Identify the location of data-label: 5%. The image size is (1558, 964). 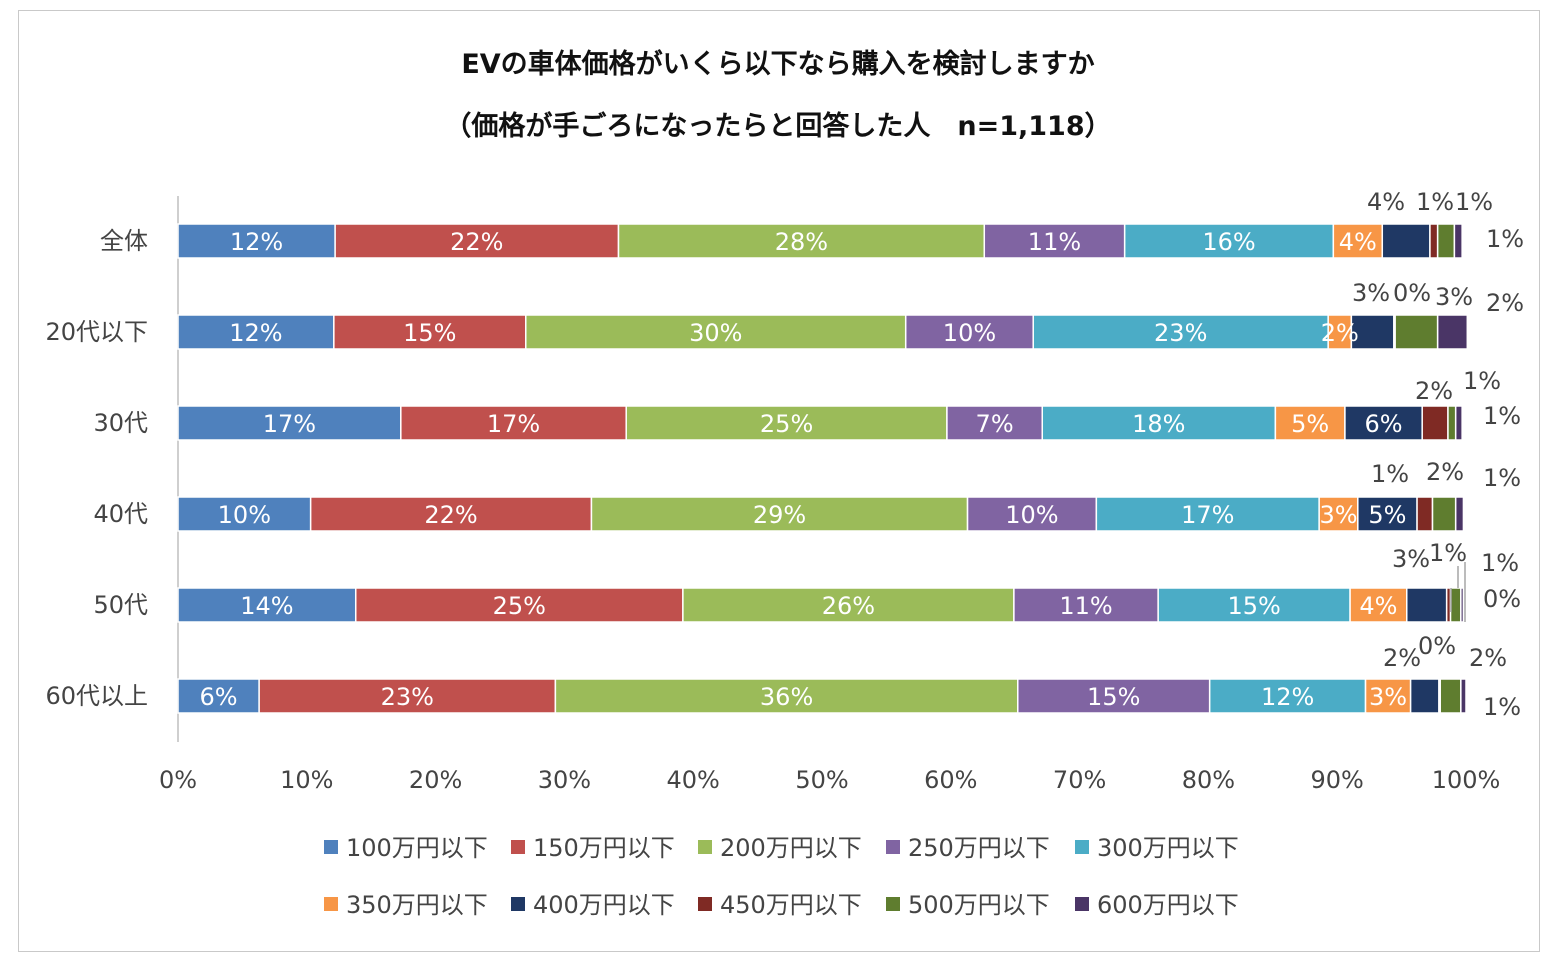
(1387, 515).